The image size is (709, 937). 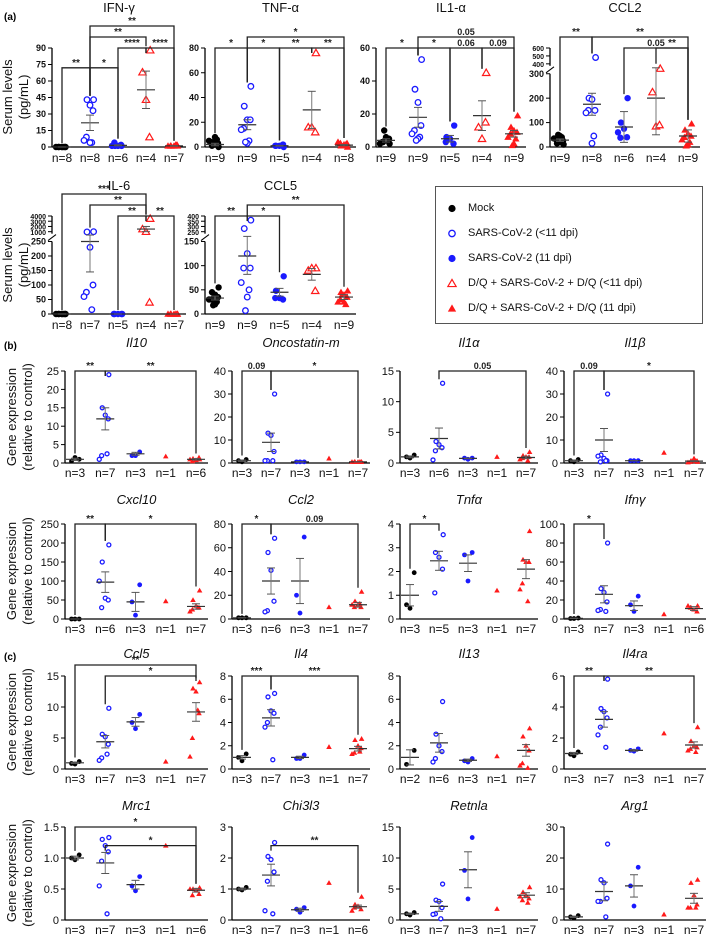 I want to click on group-sars-lt11: n=7, so click(x=105, y=745).